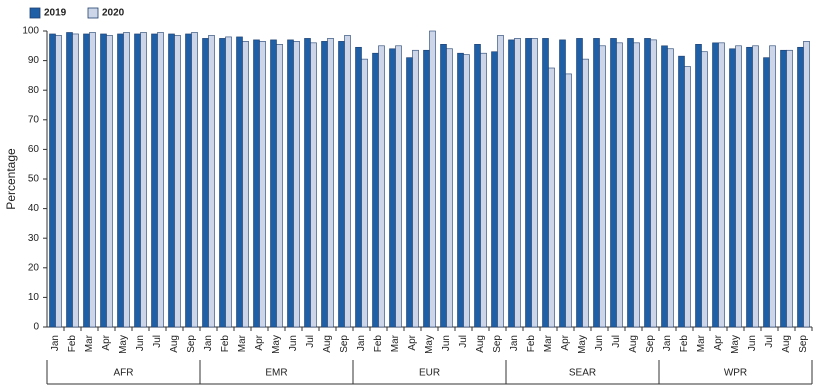 Image resolution: width=822 pixels, height=392 pixels. I want to click on y-tick-label: 50, so click(34, 179).